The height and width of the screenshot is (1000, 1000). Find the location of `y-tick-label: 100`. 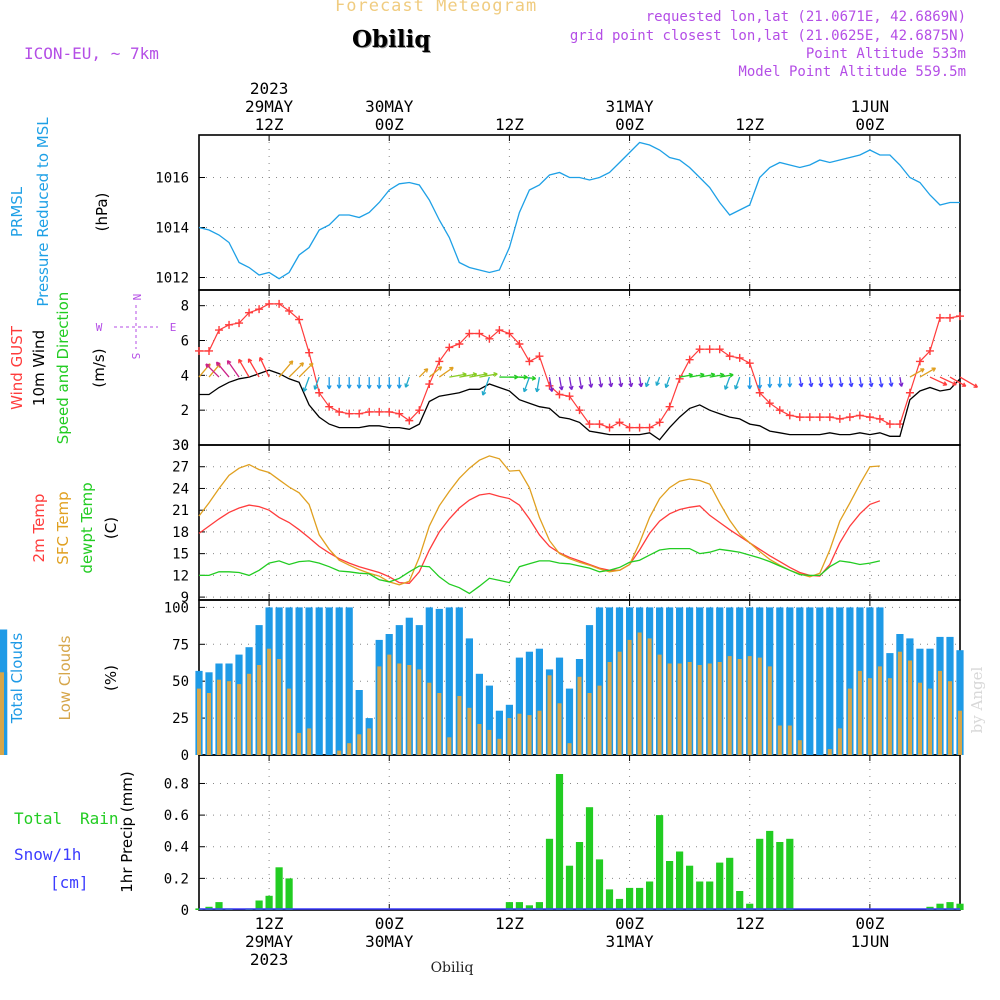

y-tick-label: 100 is located at coordinates (176, 608).